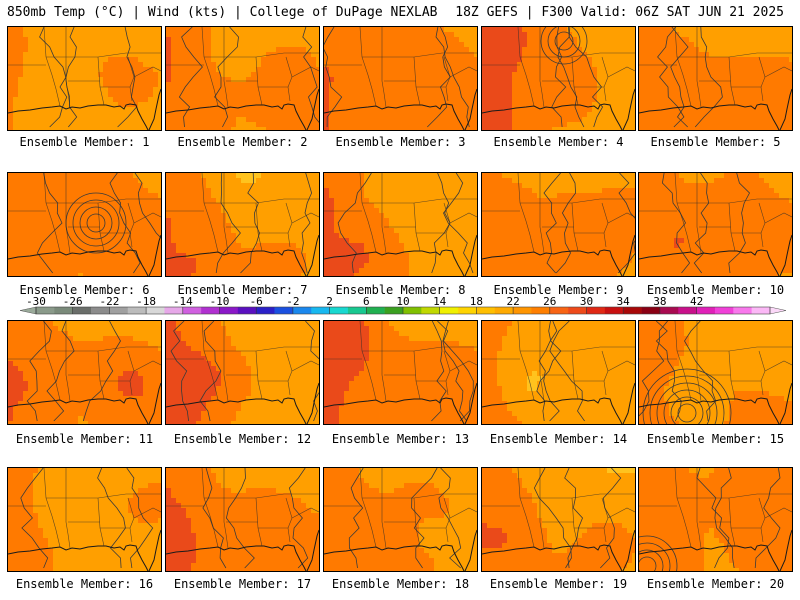 This screenshot has width=800, height=600. Describe the element at coordinates (628, 109) in the screenshot. I see `atlantic-coastline` at that location.